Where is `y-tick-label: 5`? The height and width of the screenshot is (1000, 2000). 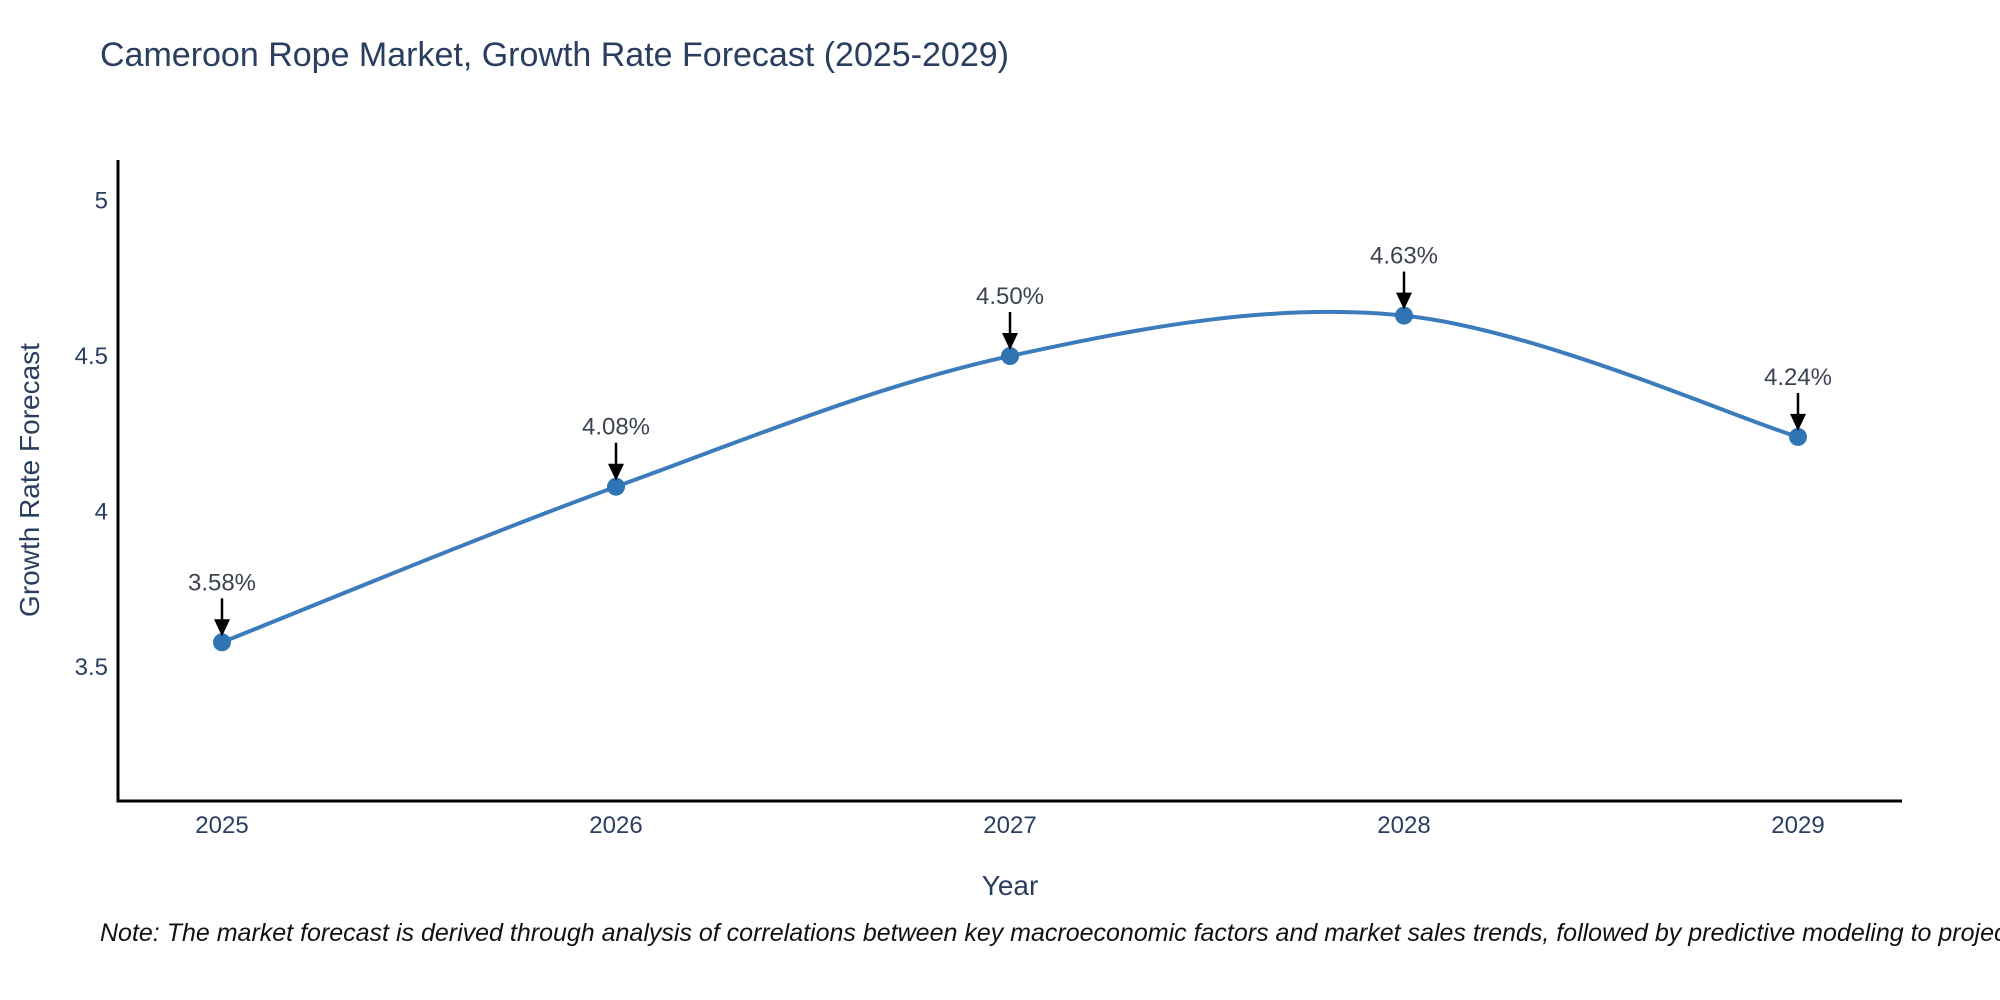 y-tick-label: 5 is located at coordinates (101, 200).